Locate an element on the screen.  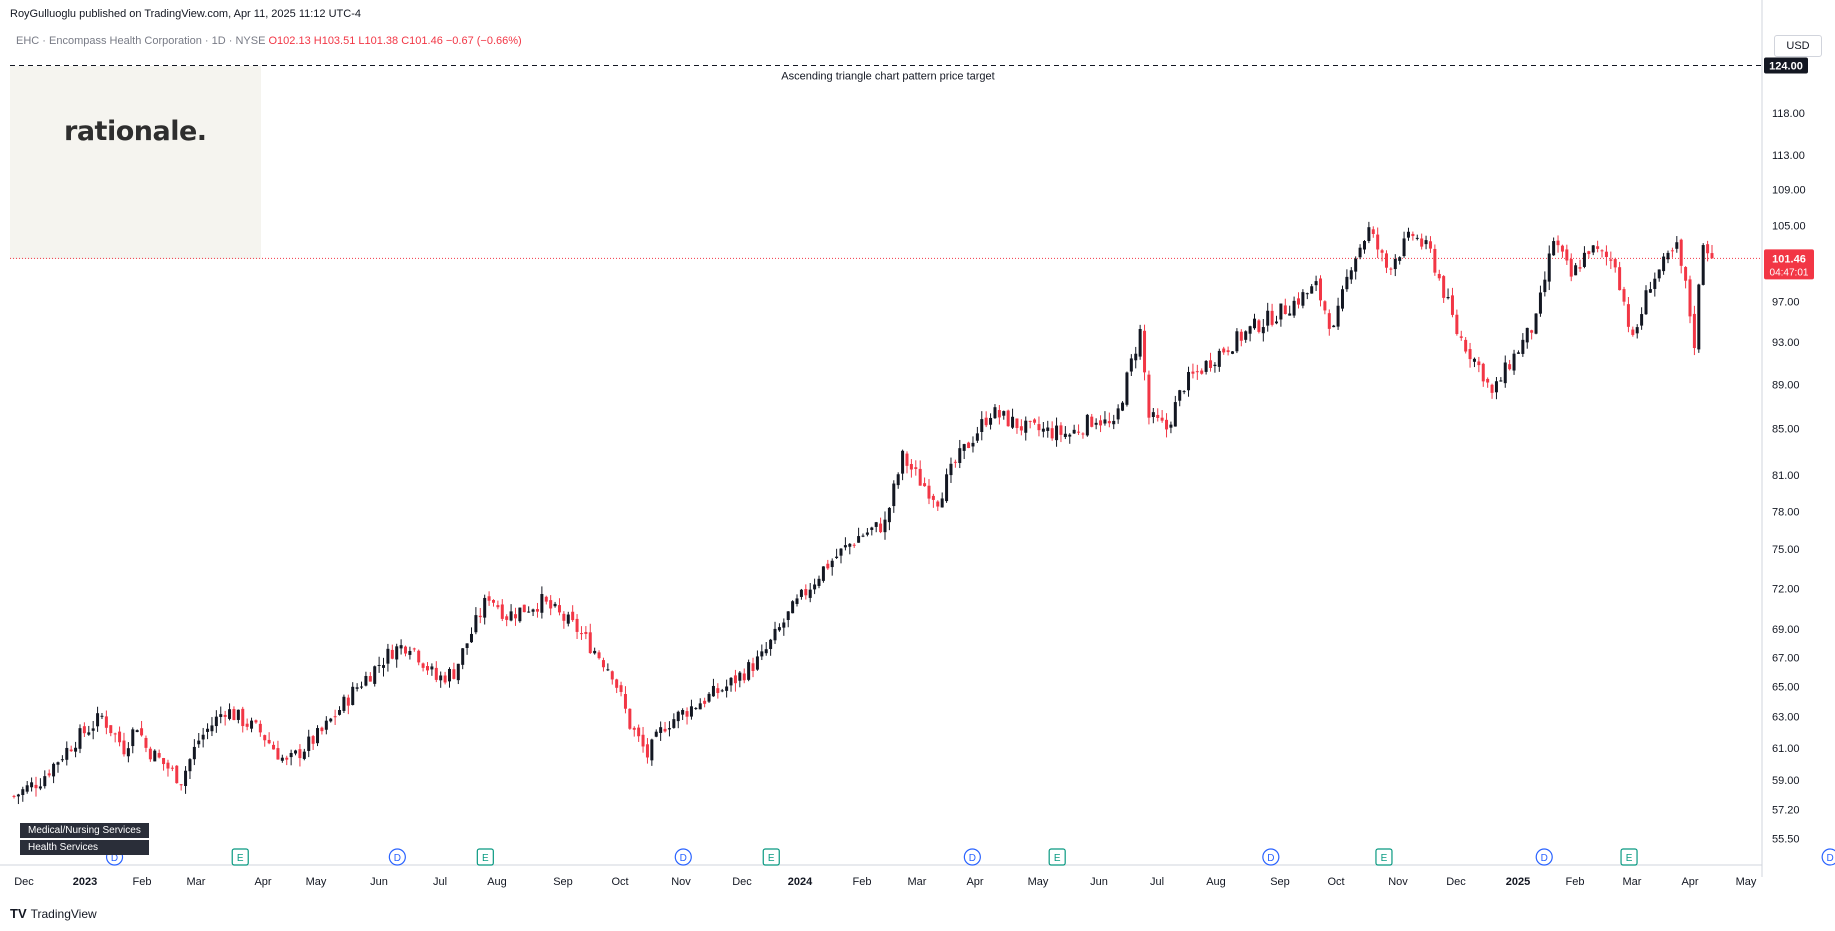
x-tick-label: Feb is located at coordinates (142, 882).